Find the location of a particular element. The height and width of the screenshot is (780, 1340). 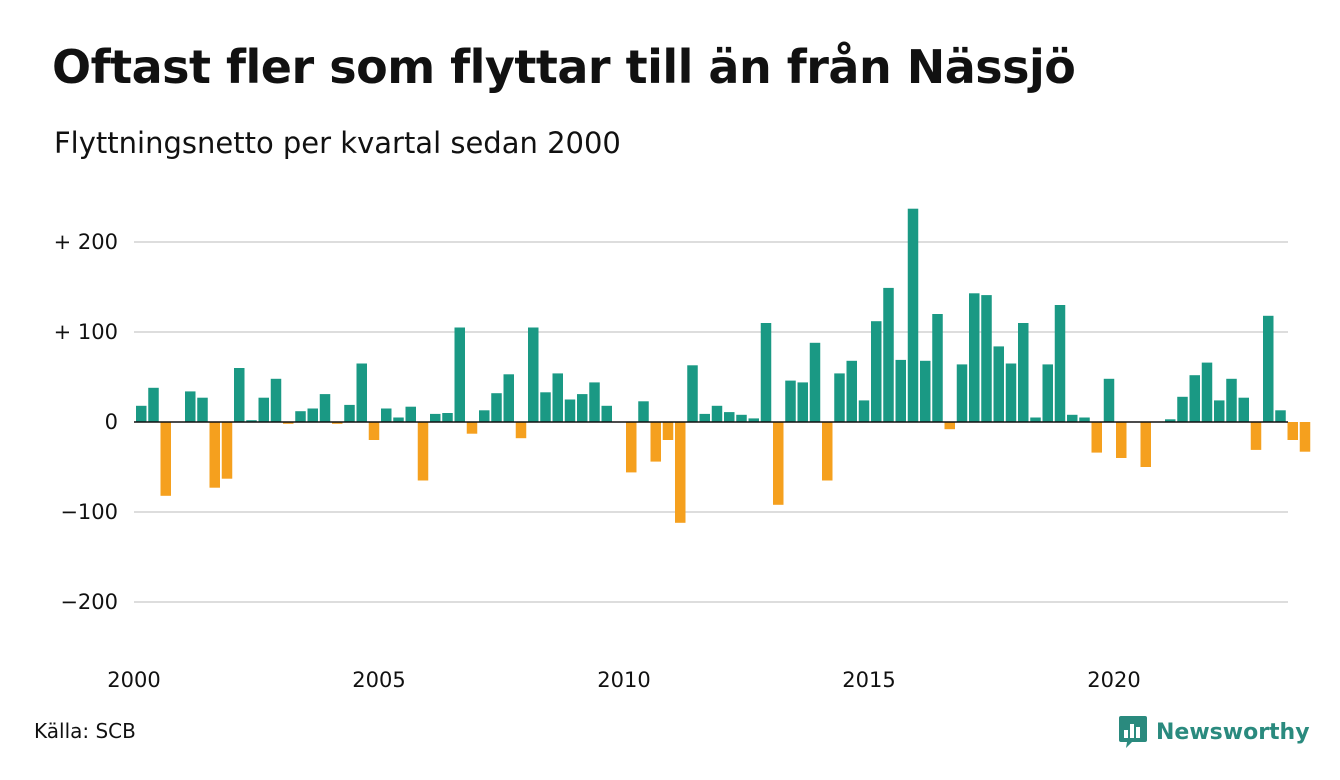

bar-2012K2 is located at coordinates (741, 418).